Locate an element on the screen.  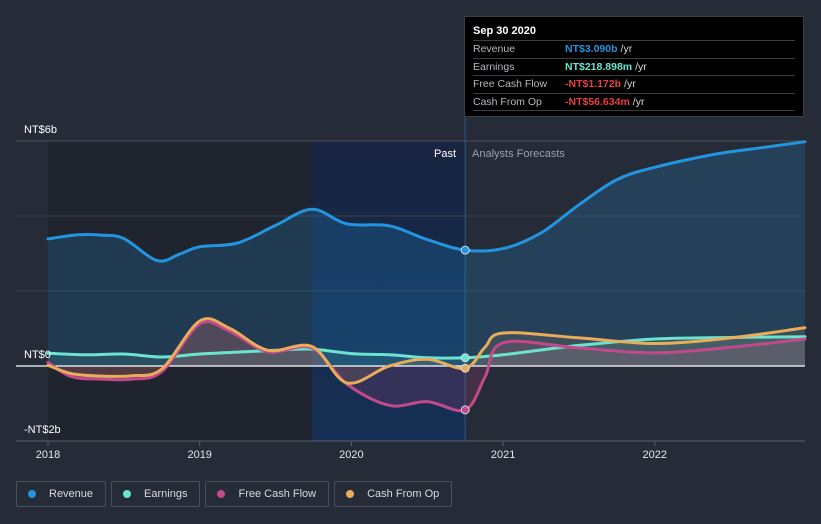
earnings-marker is located at coordinates (465, 358).